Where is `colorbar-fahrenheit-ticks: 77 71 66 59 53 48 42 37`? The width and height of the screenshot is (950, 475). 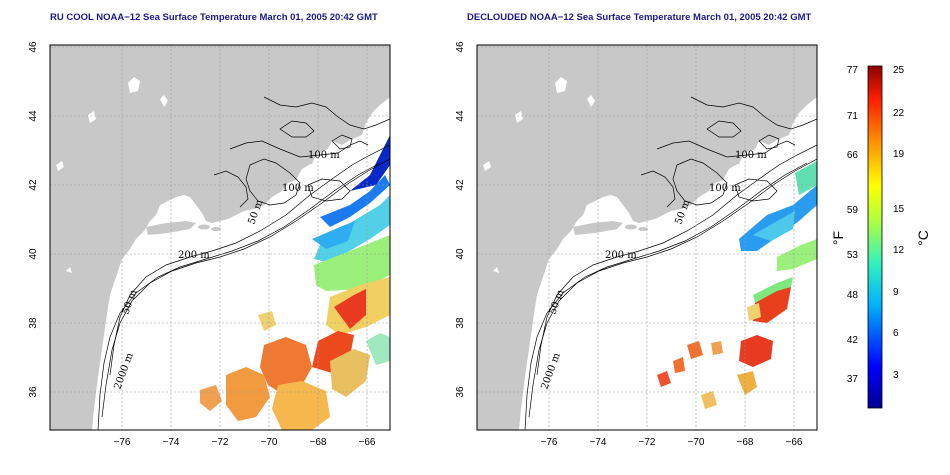 colorbar-fahrenheit-ticks: 77 71 66 59 53 48 42 37 is located at coordinates (853, 225).